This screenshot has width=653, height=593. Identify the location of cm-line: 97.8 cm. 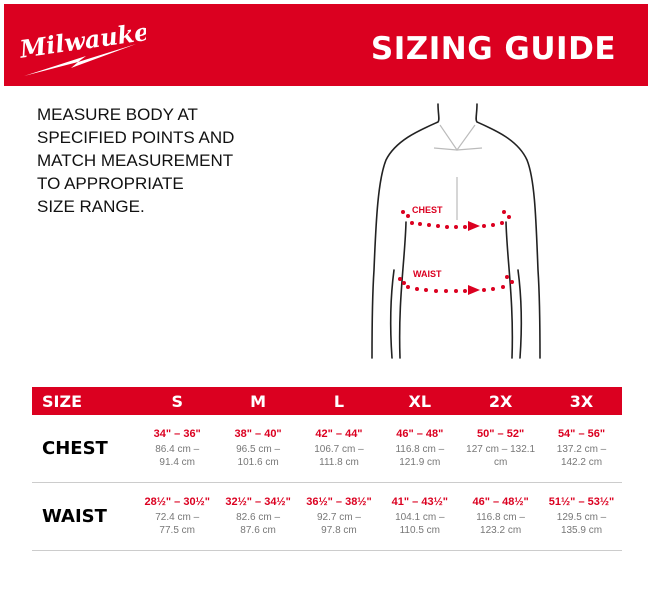
(339, 530).